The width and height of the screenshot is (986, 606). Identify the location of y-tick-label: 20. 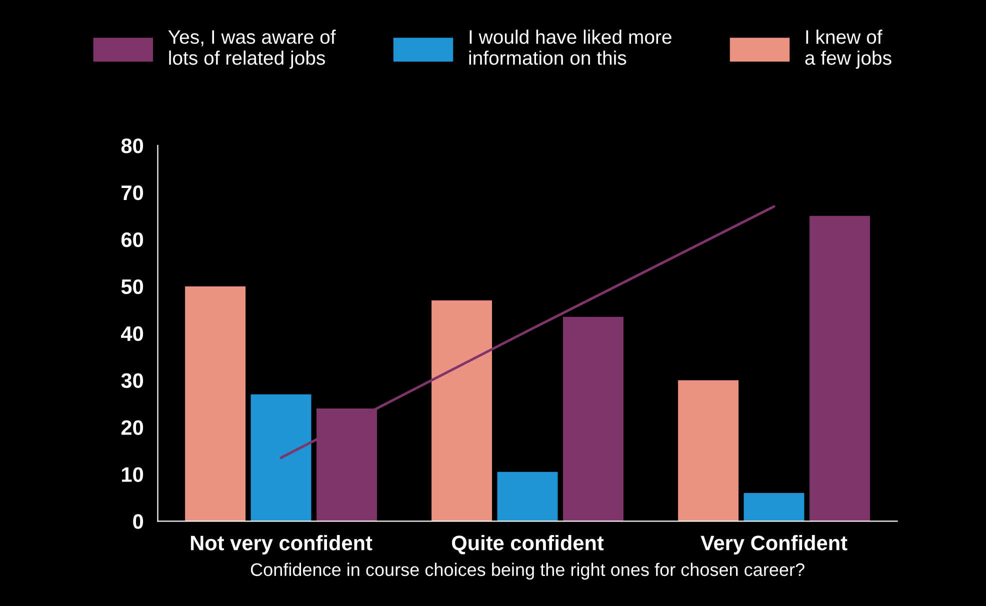
(132, 427).